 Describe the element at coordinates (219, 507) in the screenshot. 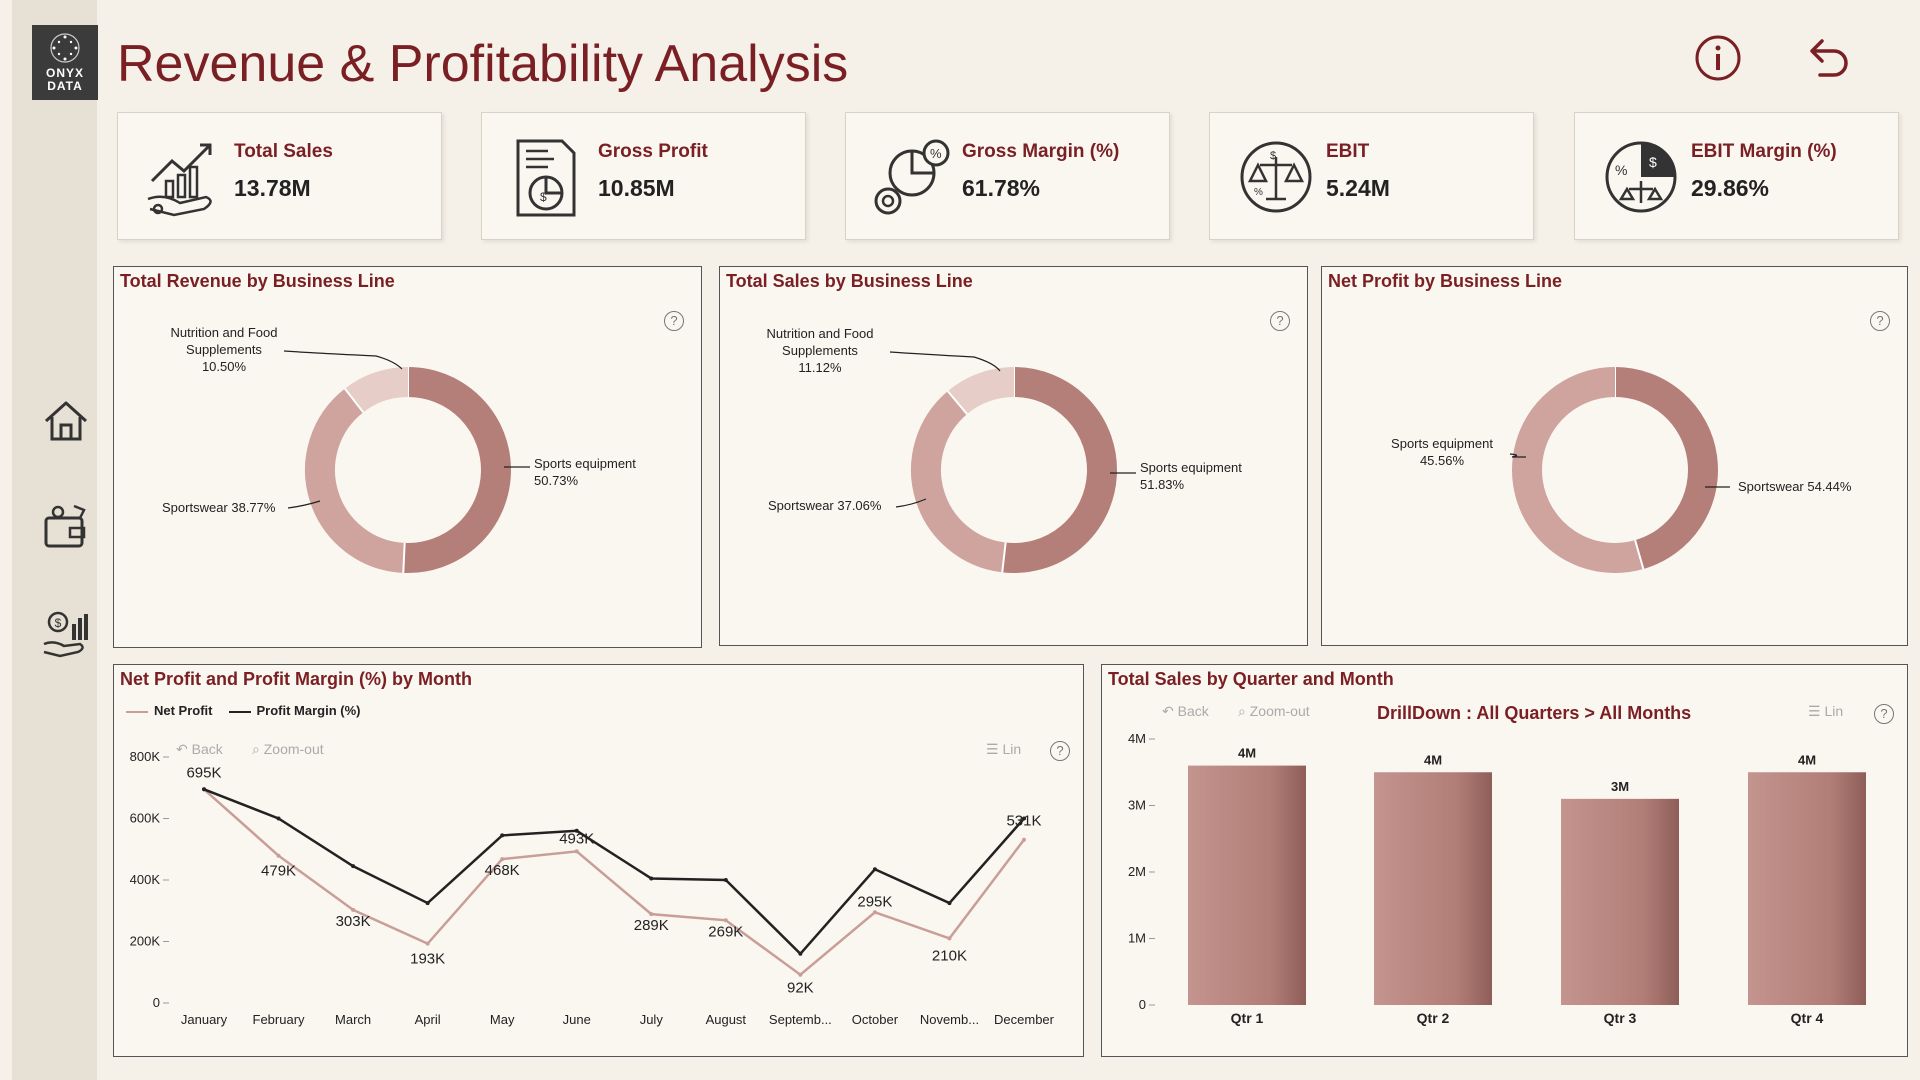

I see `data-label-sportswear: Sportswear 38.77%` at that location.